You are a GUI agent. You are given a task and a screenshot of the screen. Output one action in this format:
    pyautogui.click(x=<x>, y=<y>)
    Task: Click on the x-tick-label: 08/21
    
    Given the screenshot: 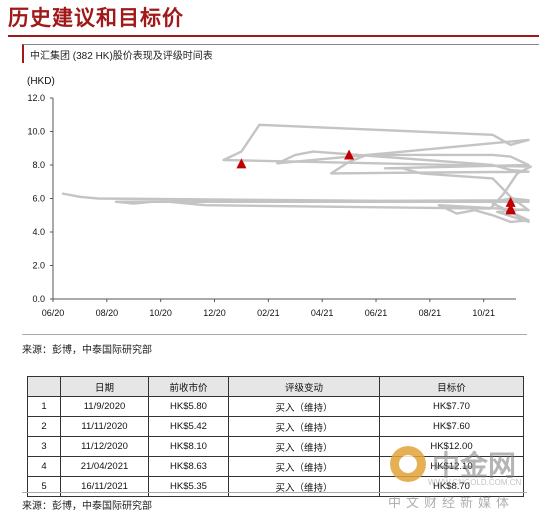 What is the action you would take?
    pyautogui.click(x=430, y=313)
    